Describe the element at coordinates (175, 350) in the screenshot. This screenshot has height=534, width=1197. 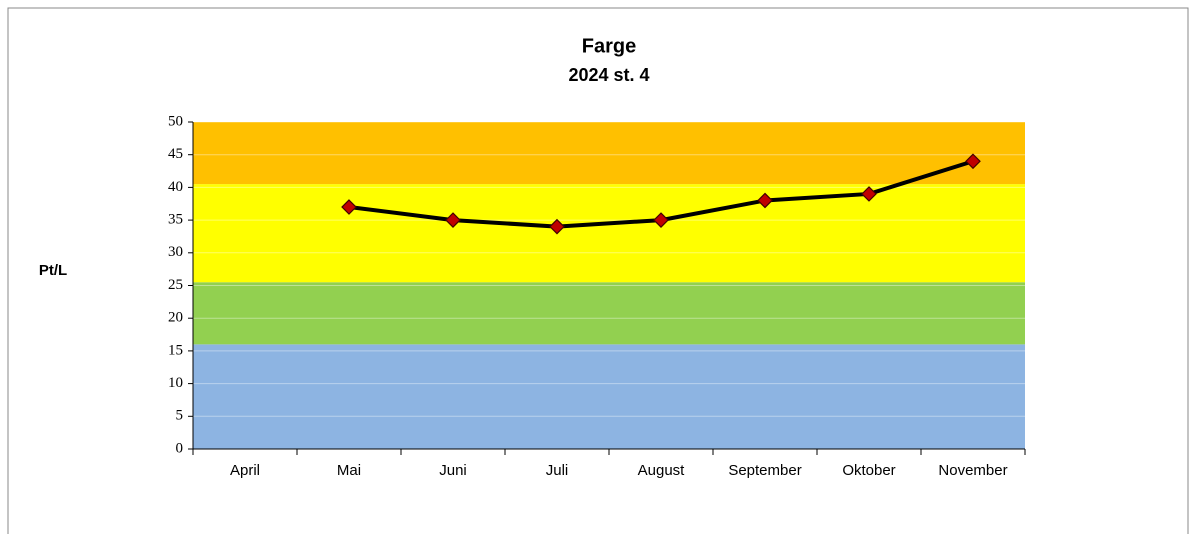
I see `y-tick-label: 15` at that location.